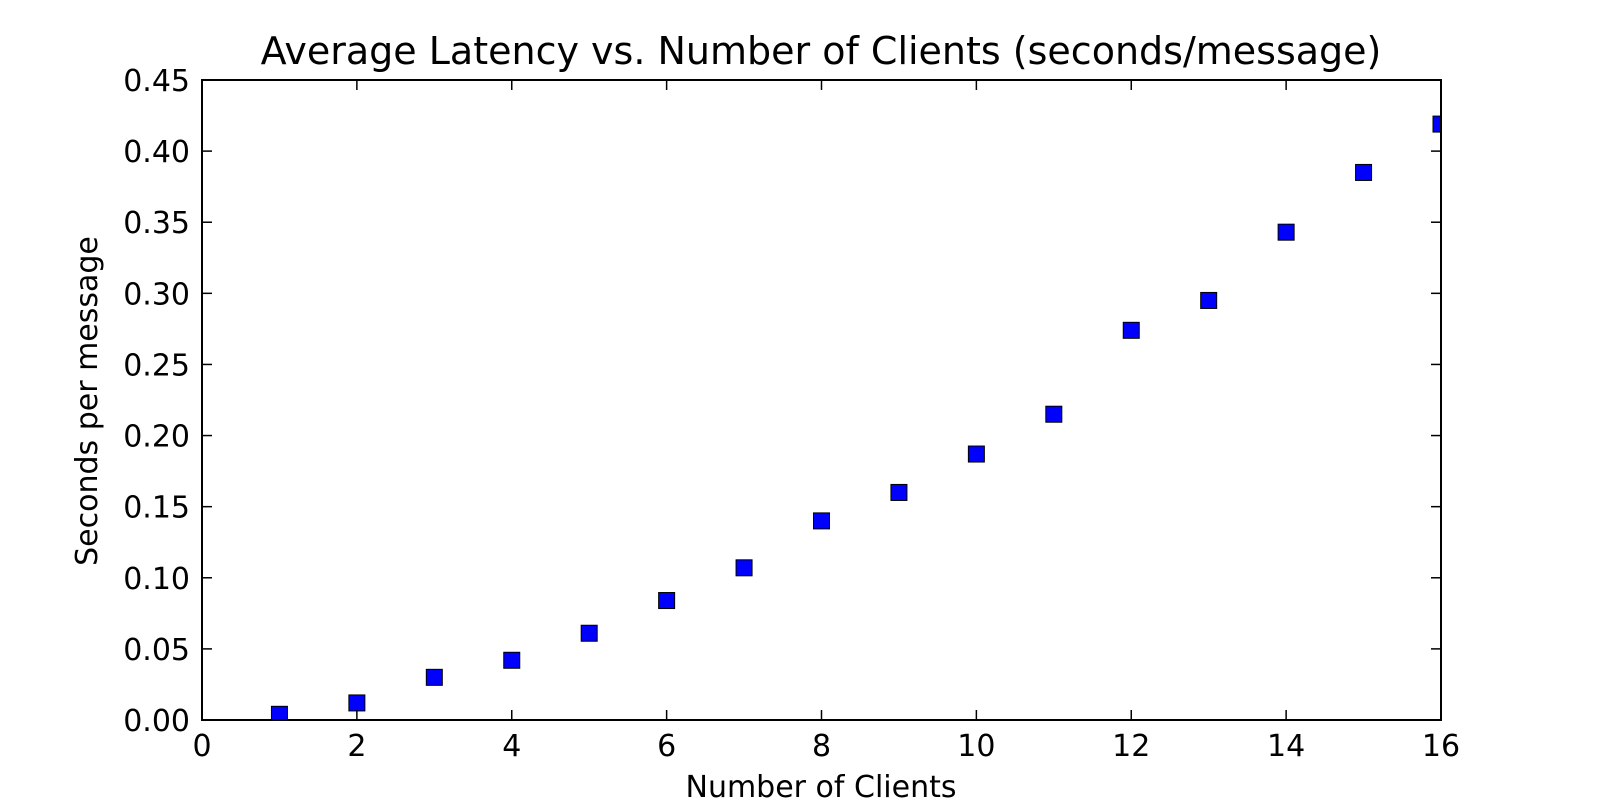  What do you see at coordinates (356, 746) in the screenshot?
I see `x-tick-label: 2` at bounding box center [356, 746].